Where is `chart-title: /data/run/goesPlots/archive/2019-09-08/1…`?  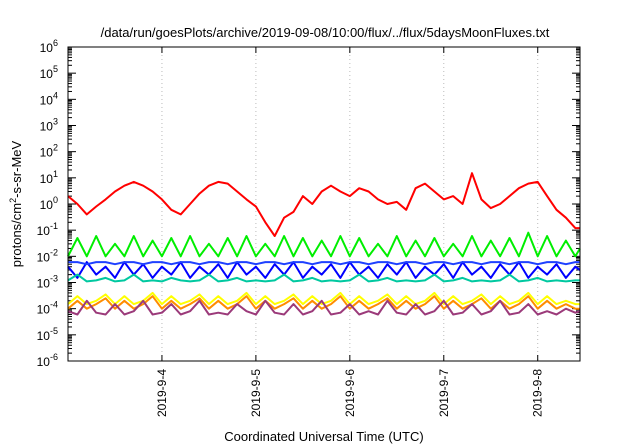 chart-title: /data/run/goesPlots/archive/2019-09-08/1… is located at coordinates (325, 32).